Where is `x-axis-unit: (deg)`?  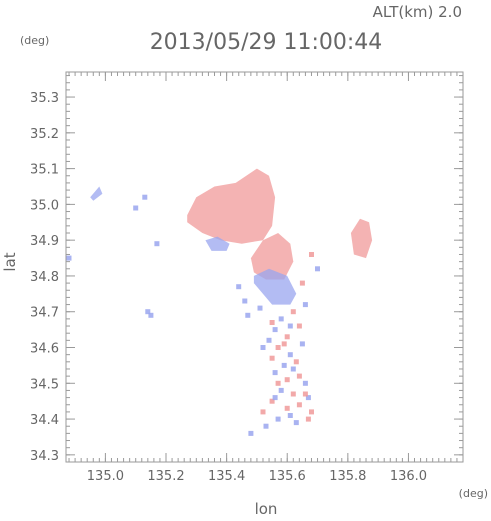
x-axis-unit: (deg) is located at coordinates (473, 493).